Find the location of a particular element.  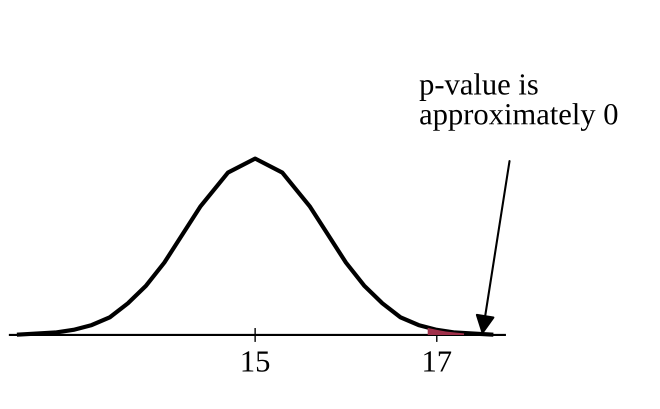

annotation: p-value is approximately 0 is located at coordinates (519, 102).